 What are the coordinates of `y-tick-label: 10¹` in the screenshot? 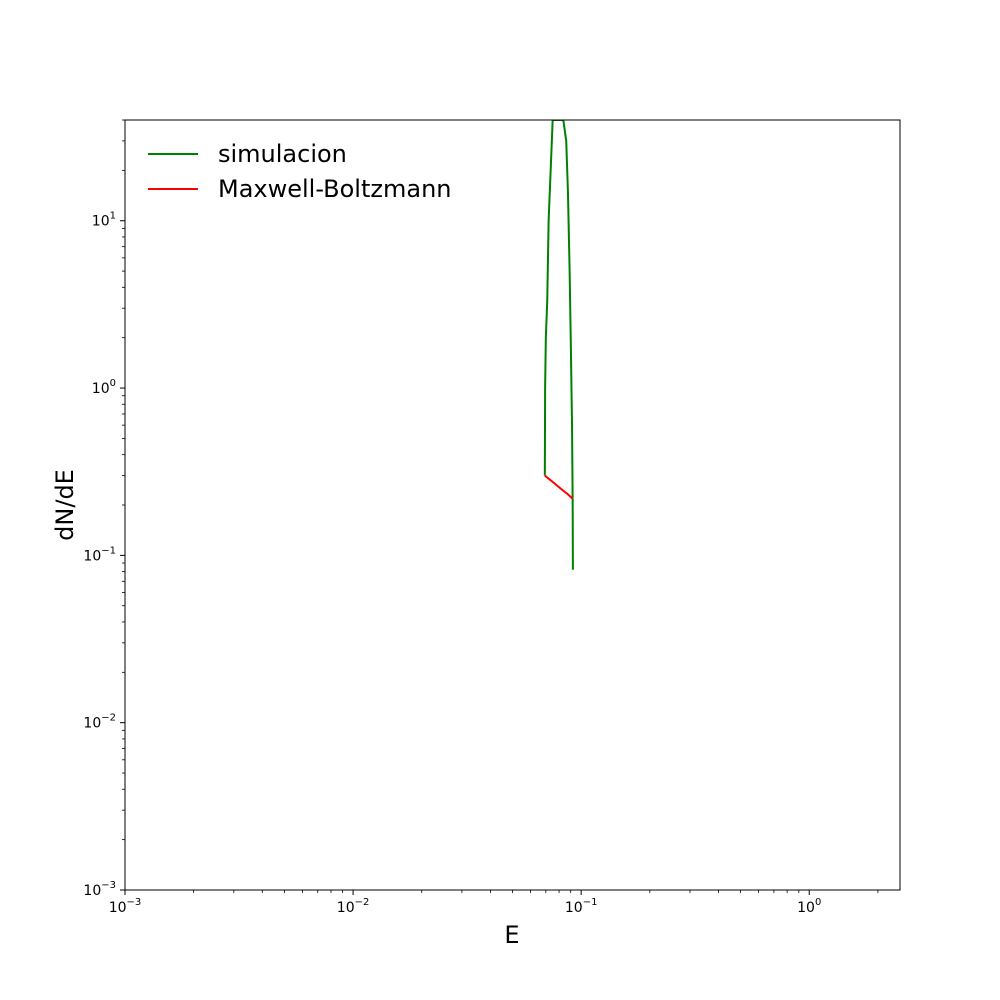 It's located at (104, 220).